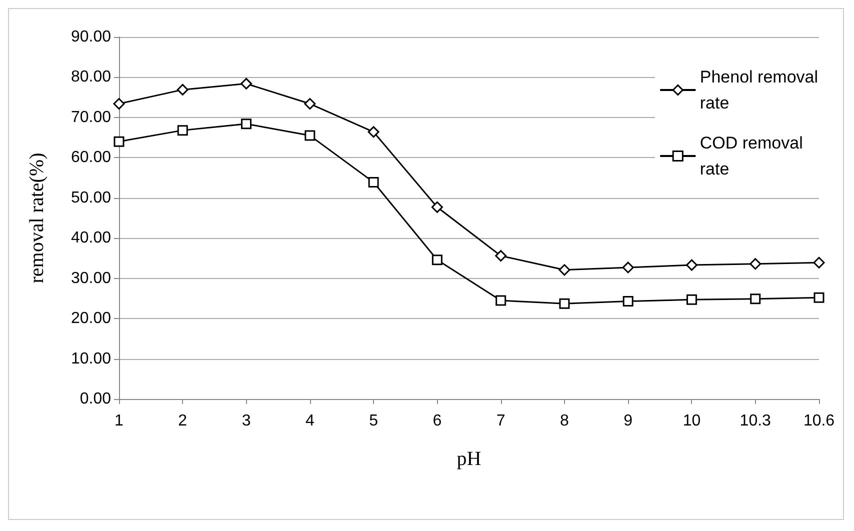  Describe the element at coordinates (756, 421) in the screenshot. I see `x-tick-label: 10.3` at that location.